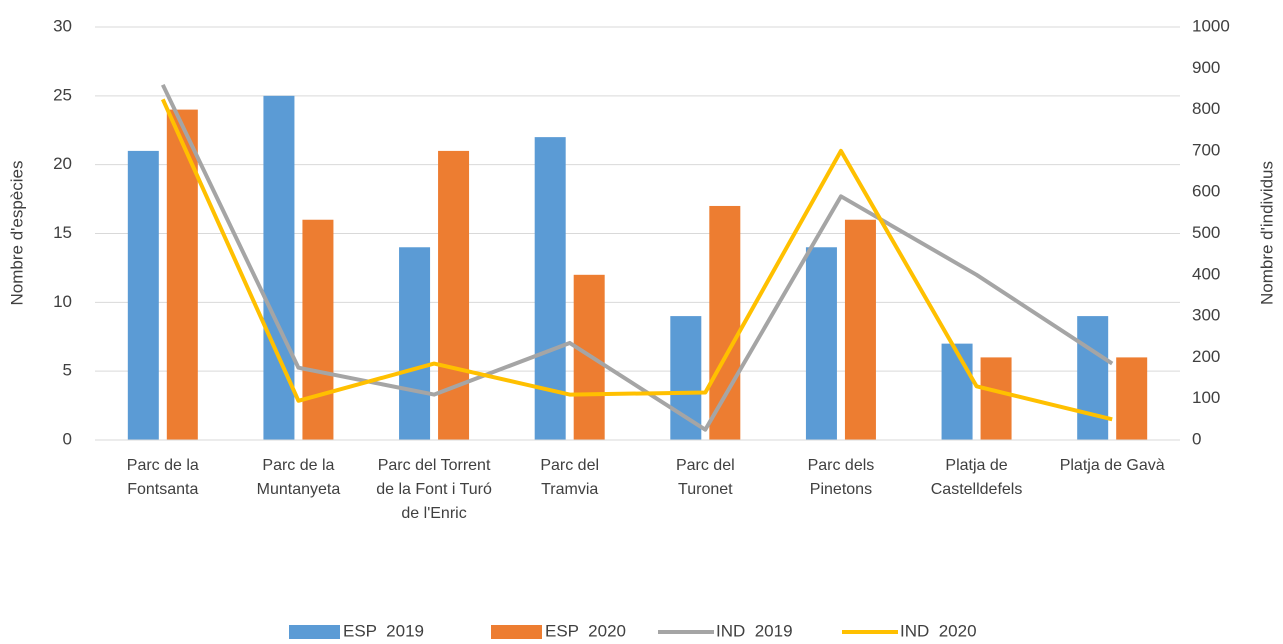  I want to click on x-tick-label: Platja de Castelldefels, so click(976, 477).